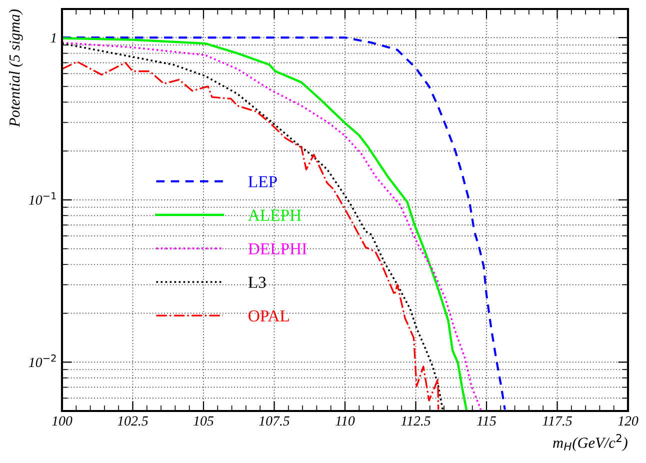  What do you see at coordinates (486, 421) in the screenshot?
I see `x-tick-label: 115` at bounding box center [486, 421].